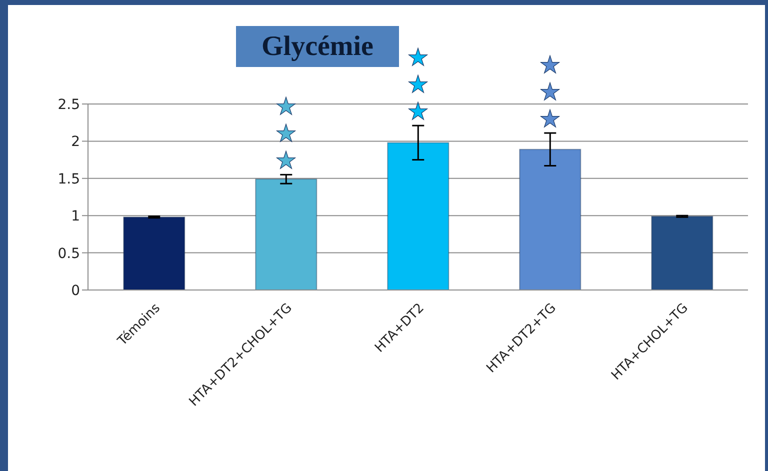  Describe the element at coordinates (75, 290) in the screenshot. I see `y-tick-label: 0` at that location.